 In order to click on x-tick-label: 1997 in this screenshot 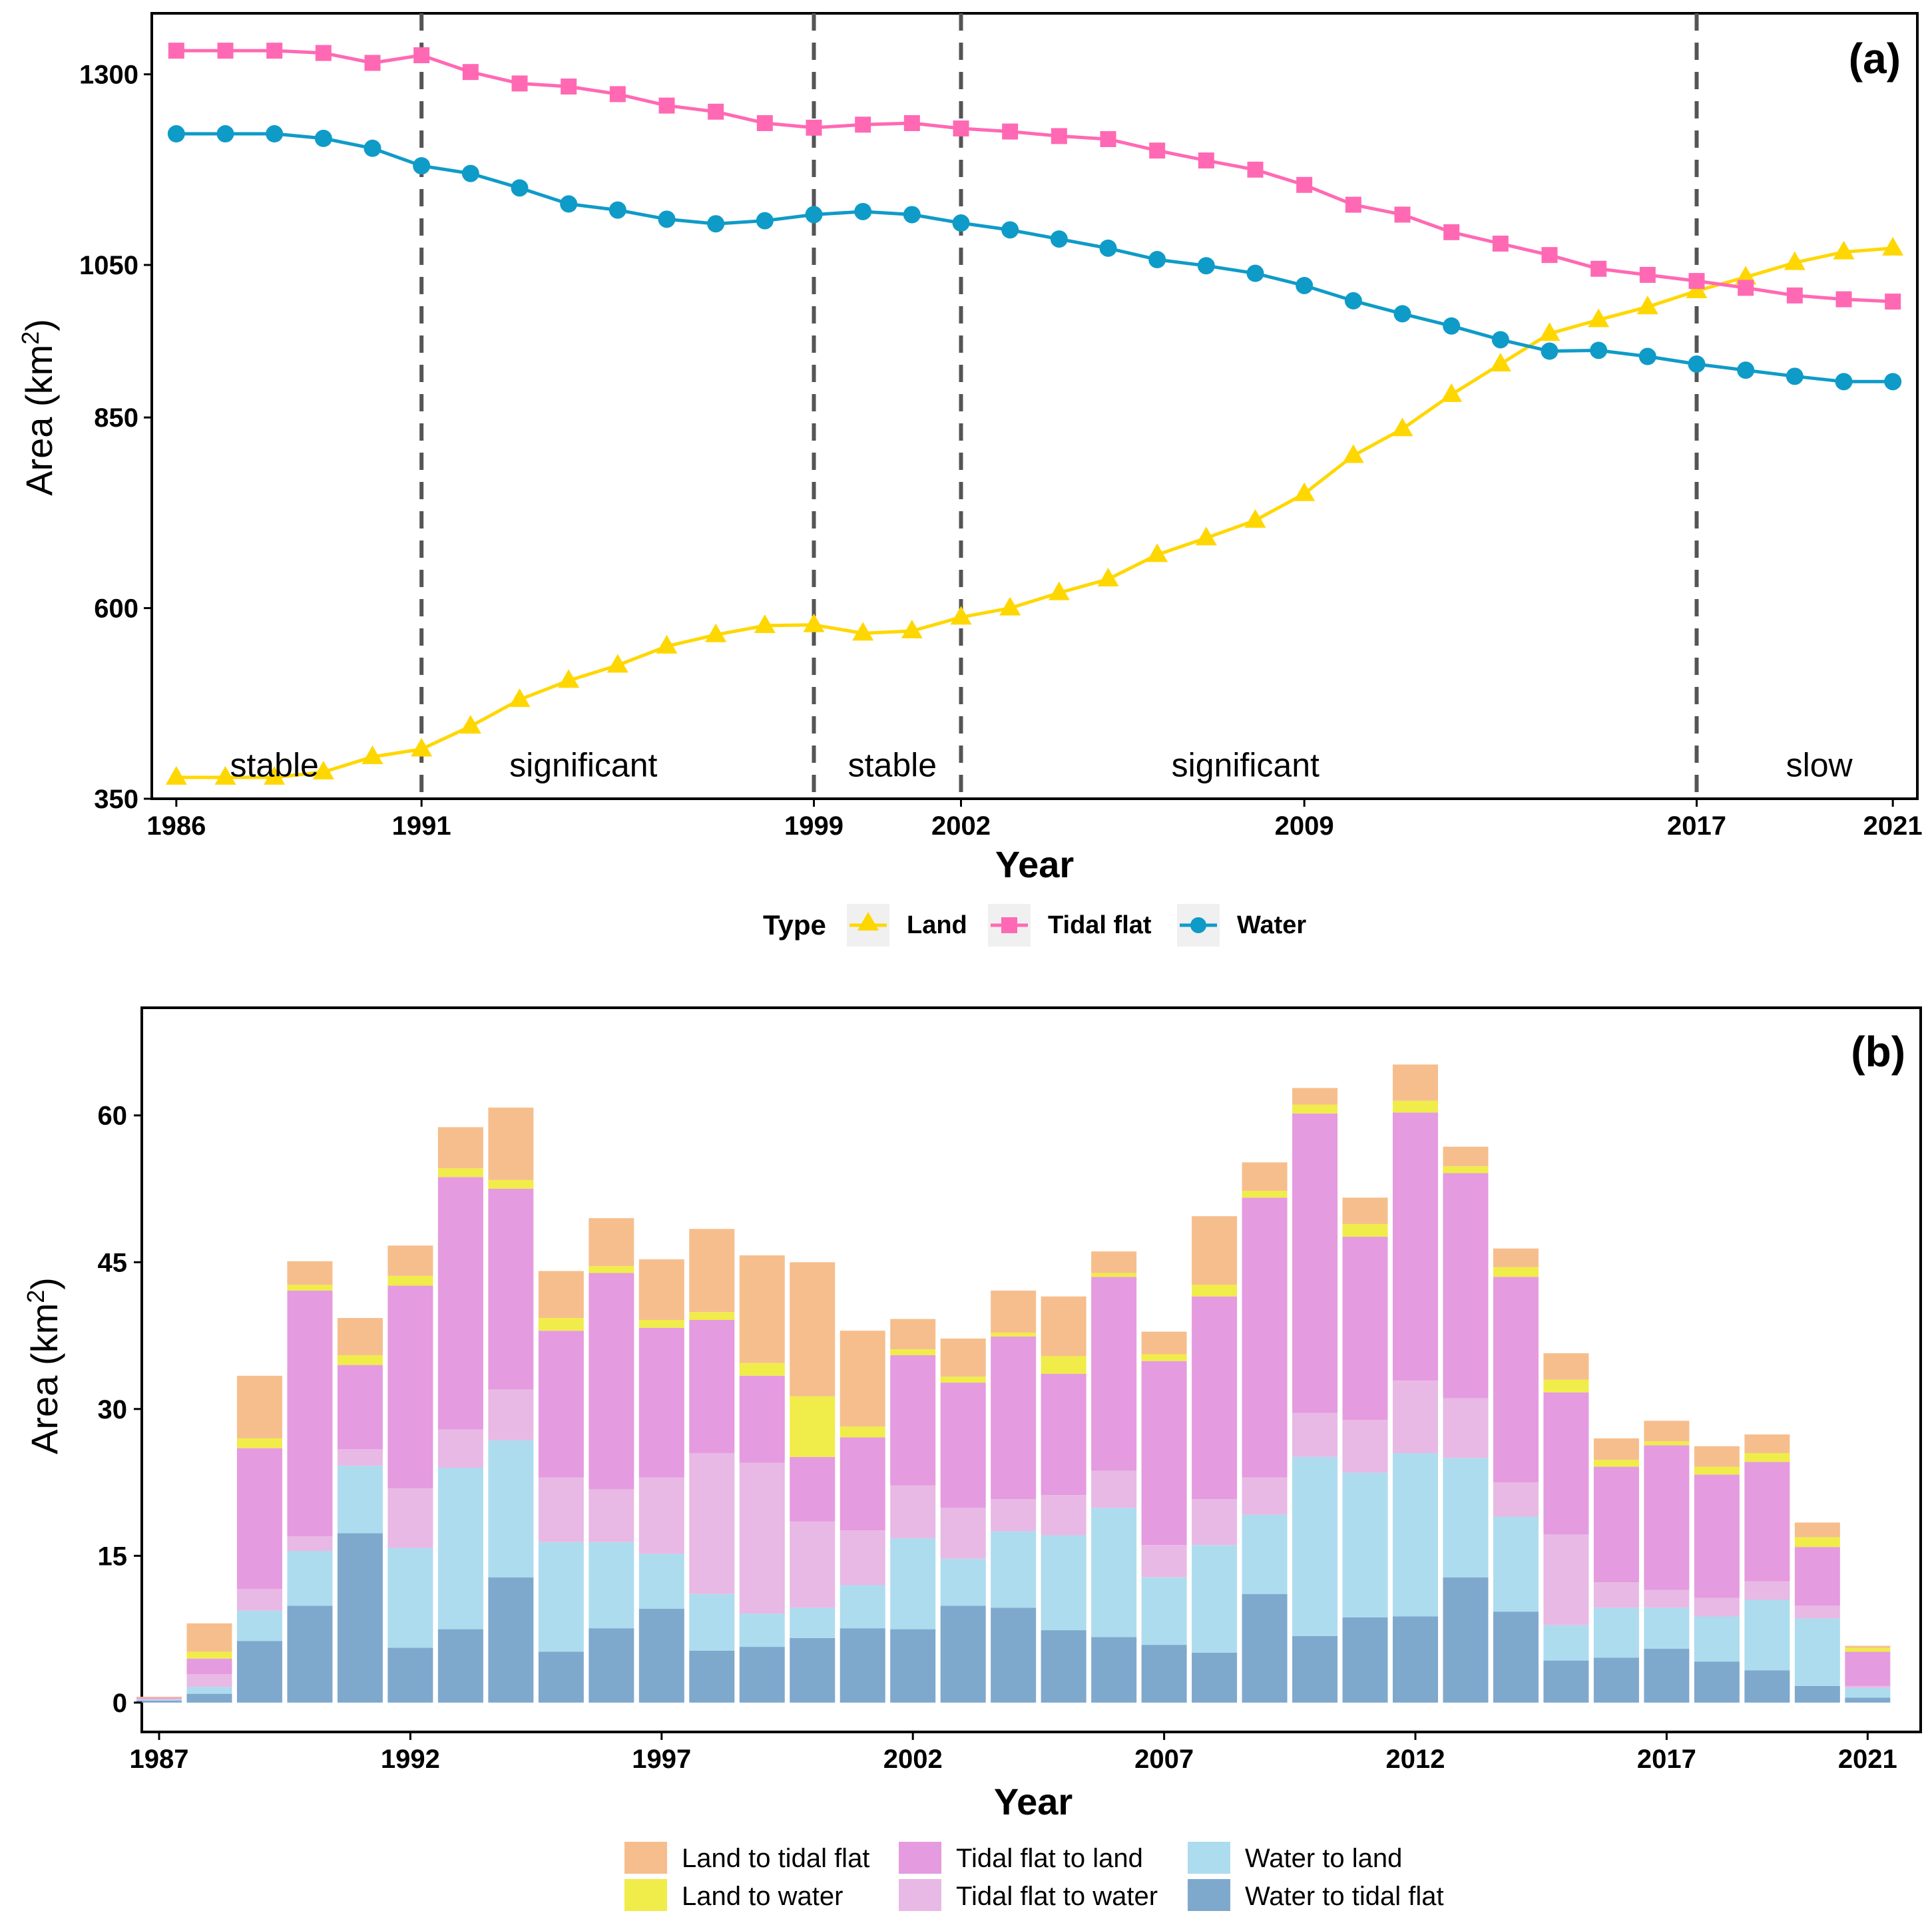, I will do `click(661, 1759)`.